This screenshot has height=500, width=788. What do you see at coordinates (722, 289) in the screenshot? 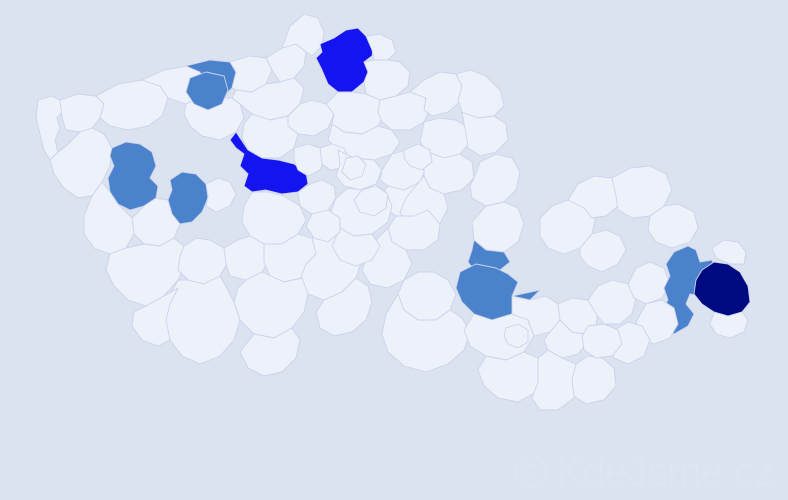
I see `district-frydek-mistek` at bounding box center [722, 289].